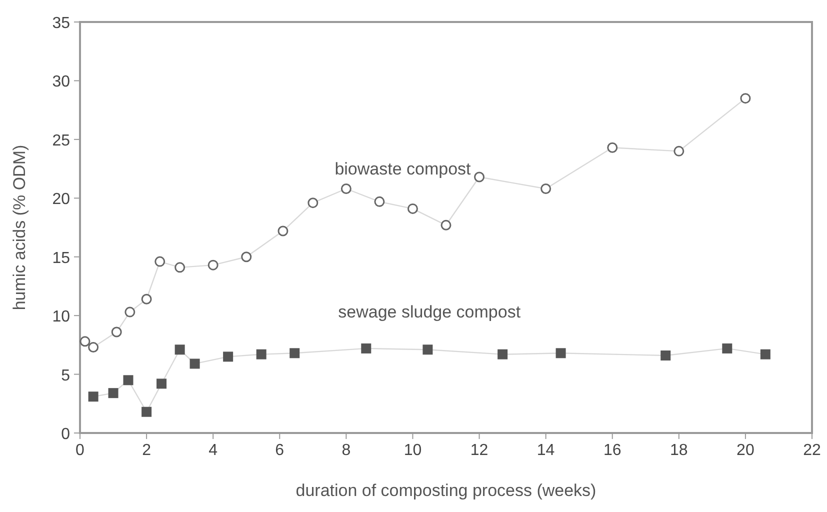 This screenshot has width=827, height=512. I want to click on x-tick-label: 12, so click(479, 450).